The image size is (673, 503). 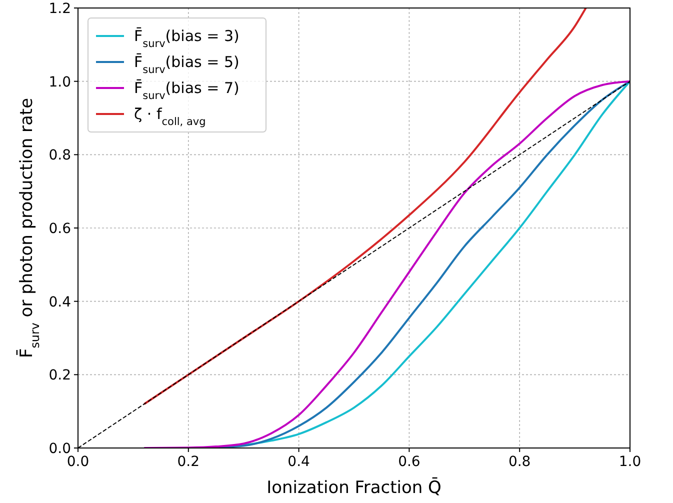 What do you see at coordinates (519, 462) in the screenshot?
I see `x-tick-label: 0.8` at bounding box center [519, 462].